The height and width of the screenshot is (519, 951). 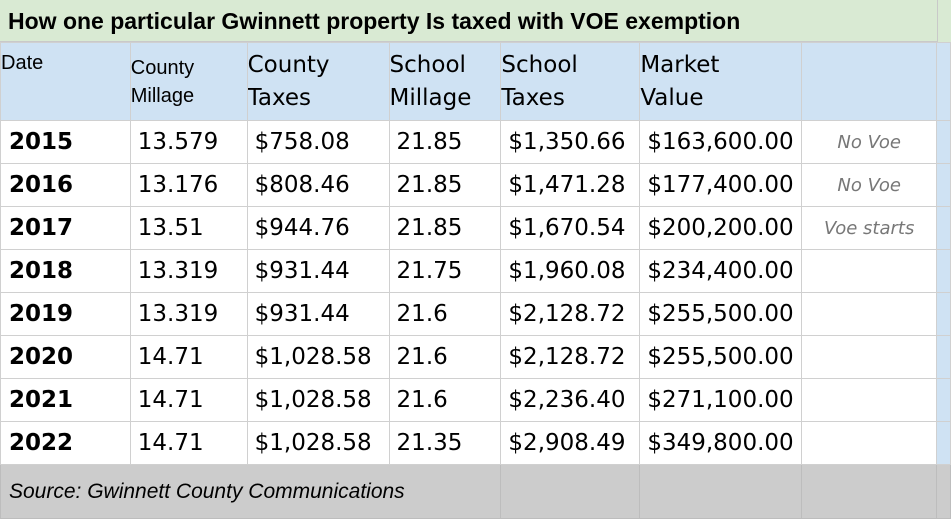 I want to click on cell-school-taxes: $2,908.49, so click(x=570, y=443).